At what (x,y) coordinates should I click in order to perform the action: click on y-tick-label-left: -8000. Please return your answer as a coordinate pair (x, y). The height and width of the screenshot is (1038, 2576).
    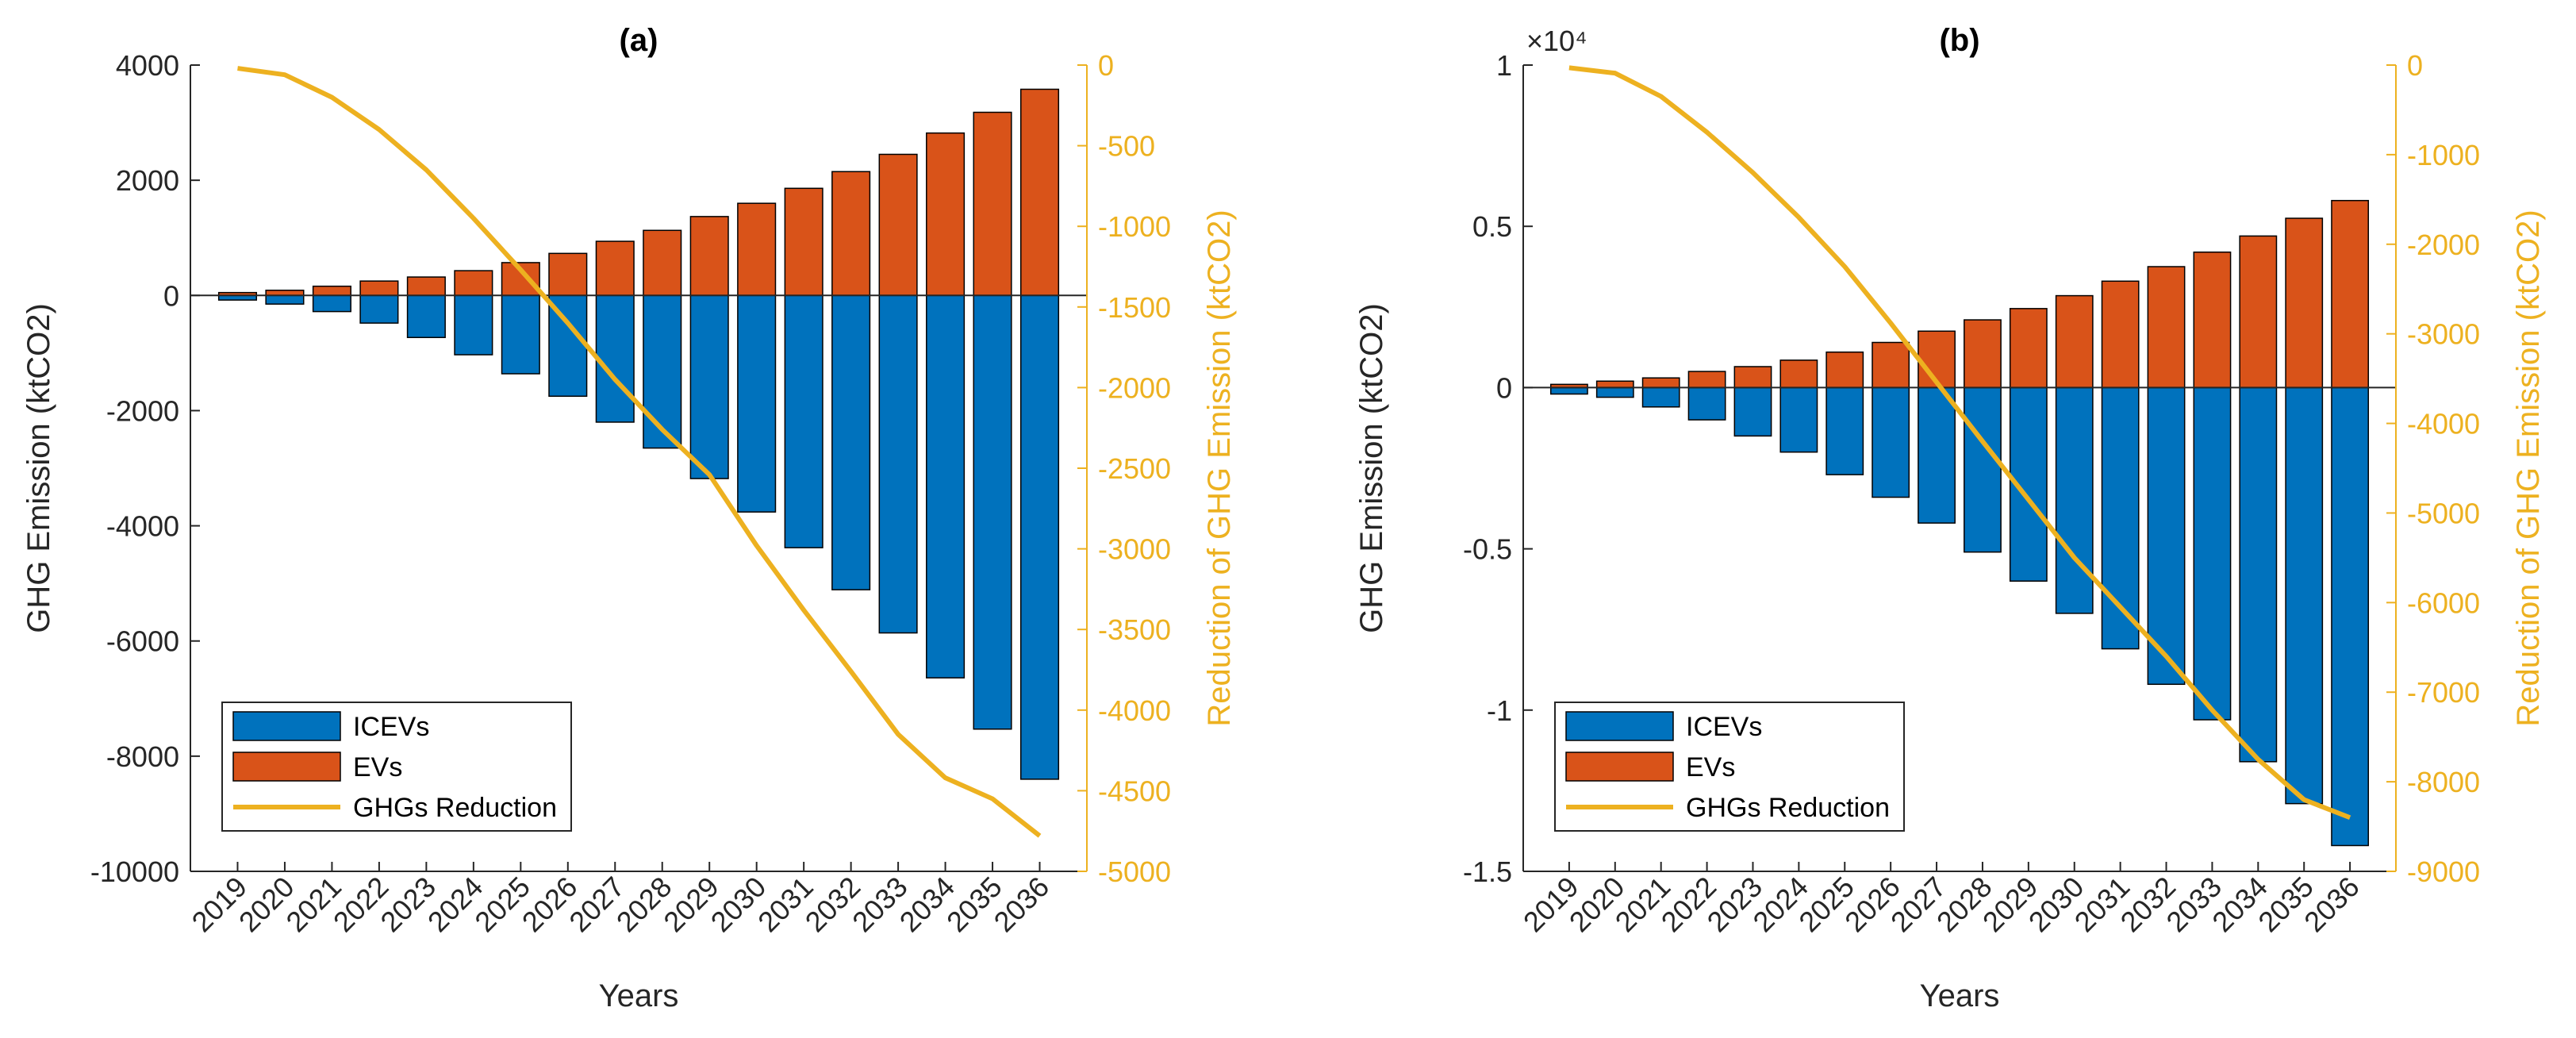
    Looking at the image, I should click on (142, 756).